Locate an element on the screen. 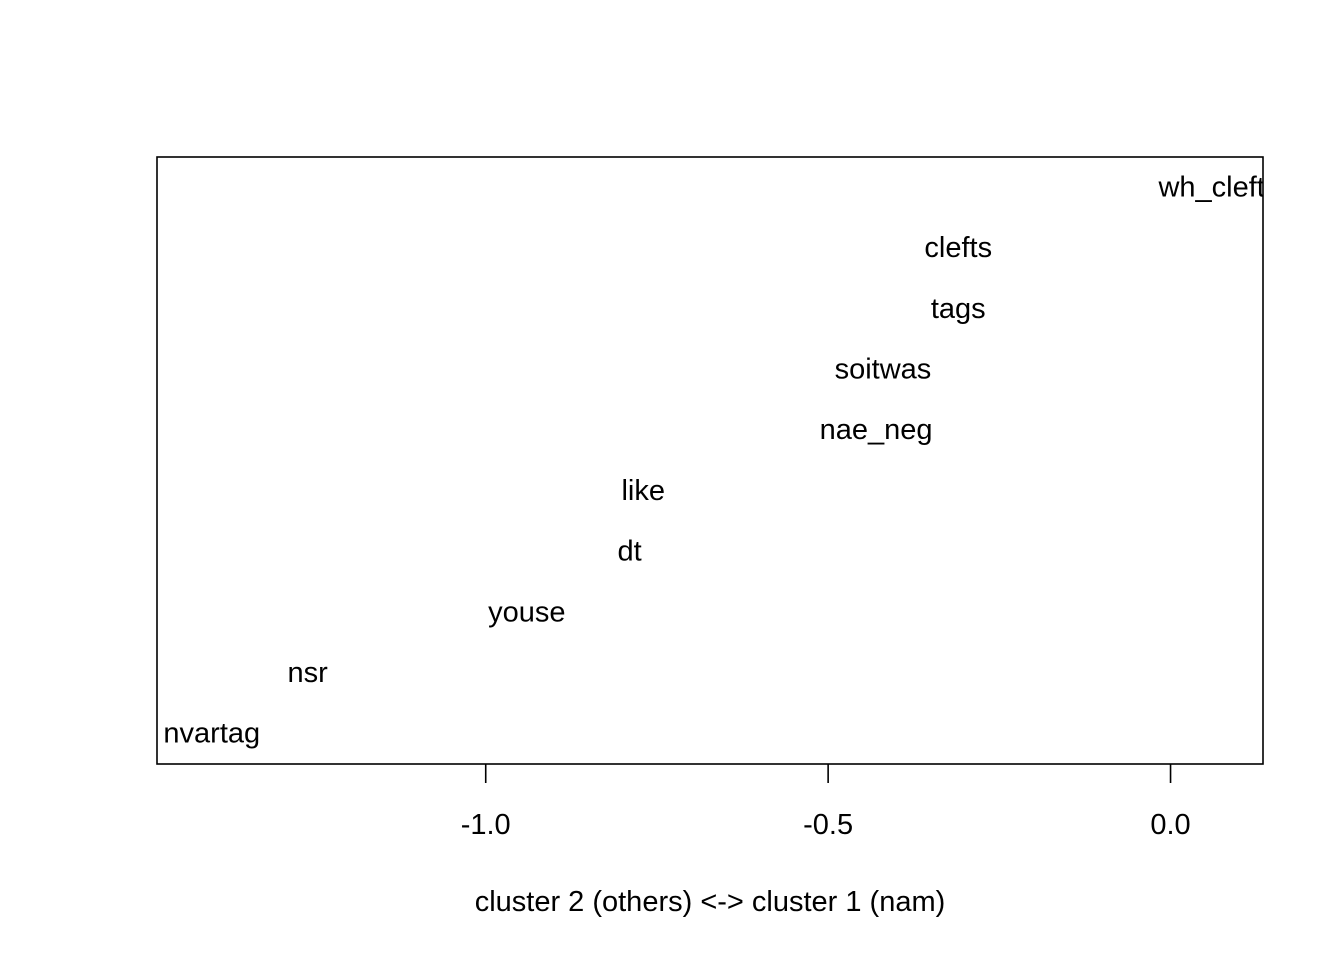 The height and width of the screenshot is (960, 1344). point-label: nae_neg is located at coordinates (876, 430).